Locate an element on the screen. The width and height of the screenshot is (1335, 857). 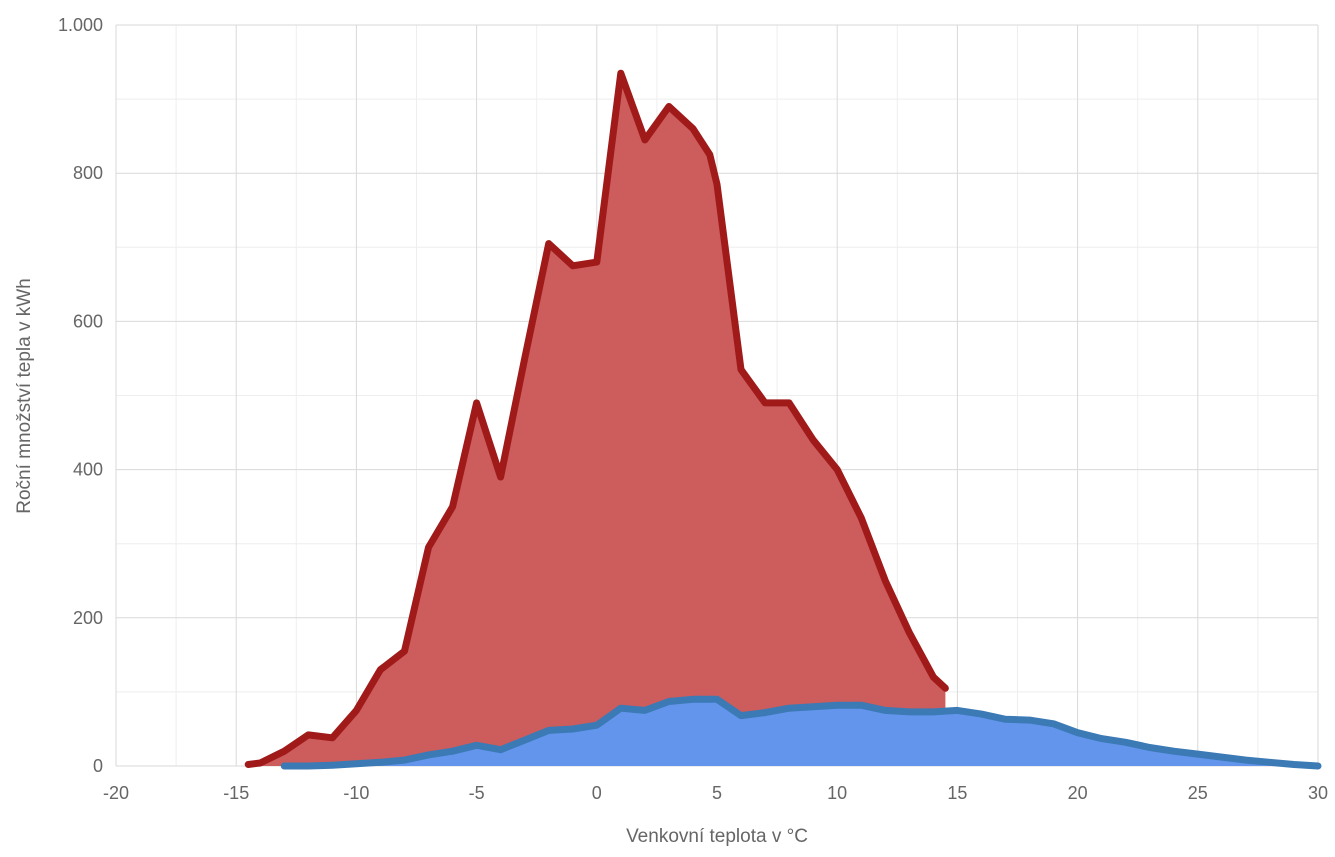
x-tick-label: 0 is located at coordinates (597, 793).